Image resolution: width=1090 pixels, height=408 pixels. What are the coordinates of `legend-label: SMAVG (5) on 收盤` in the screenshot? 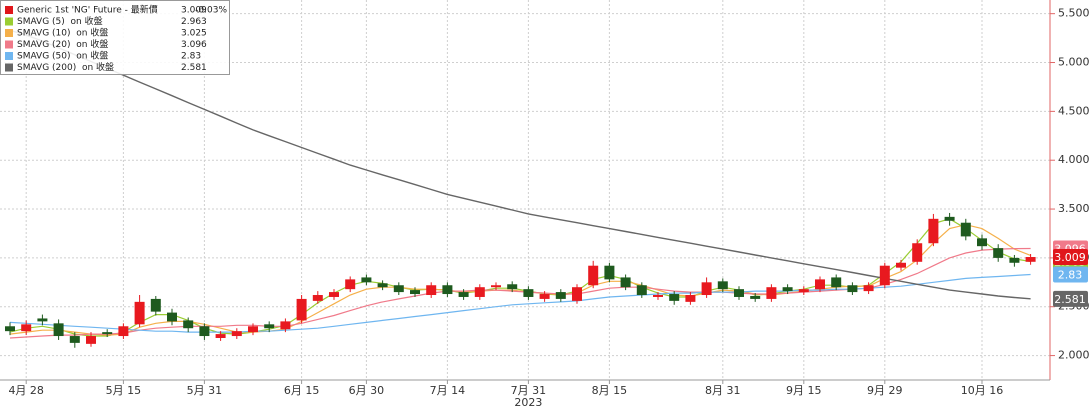 It's located at (60, 21).